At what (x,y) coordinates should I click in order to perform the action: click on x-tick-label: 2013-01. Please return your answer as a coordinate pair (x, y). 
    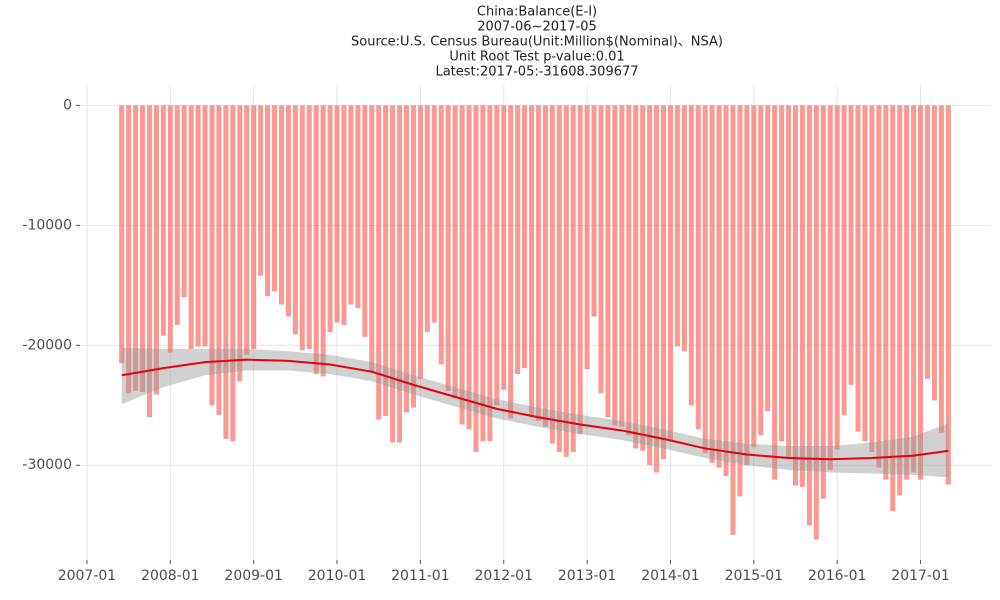
    Looking at the image, I should click on (587, 576).